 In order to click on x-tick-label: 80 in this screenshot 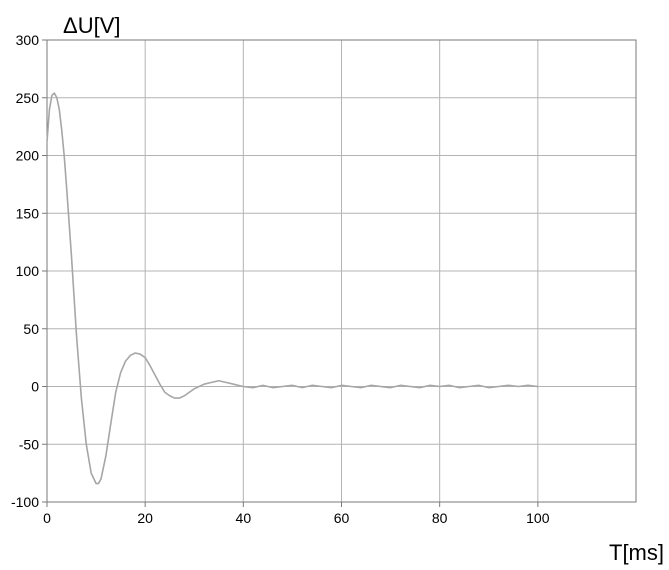, I will do `click(440, 518)`.